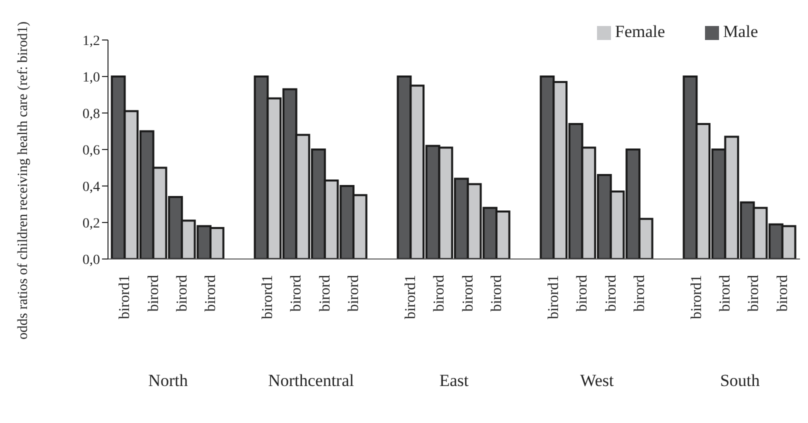  Describe the element at coordinates (311, 381) in the screenshot. I see `text: Northcentral` at that location.